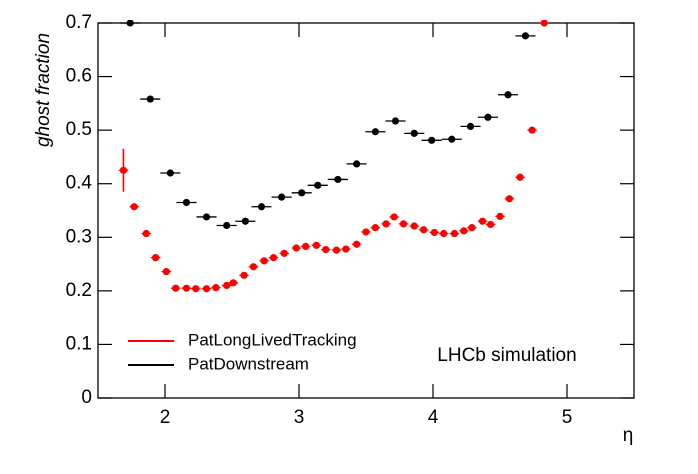 The width and height of the screenshot is (698, 474). What do you see at coordinates (628, 435) in the screenshot?
I see `x-axis-label: η` at bounding box center [628, 435].